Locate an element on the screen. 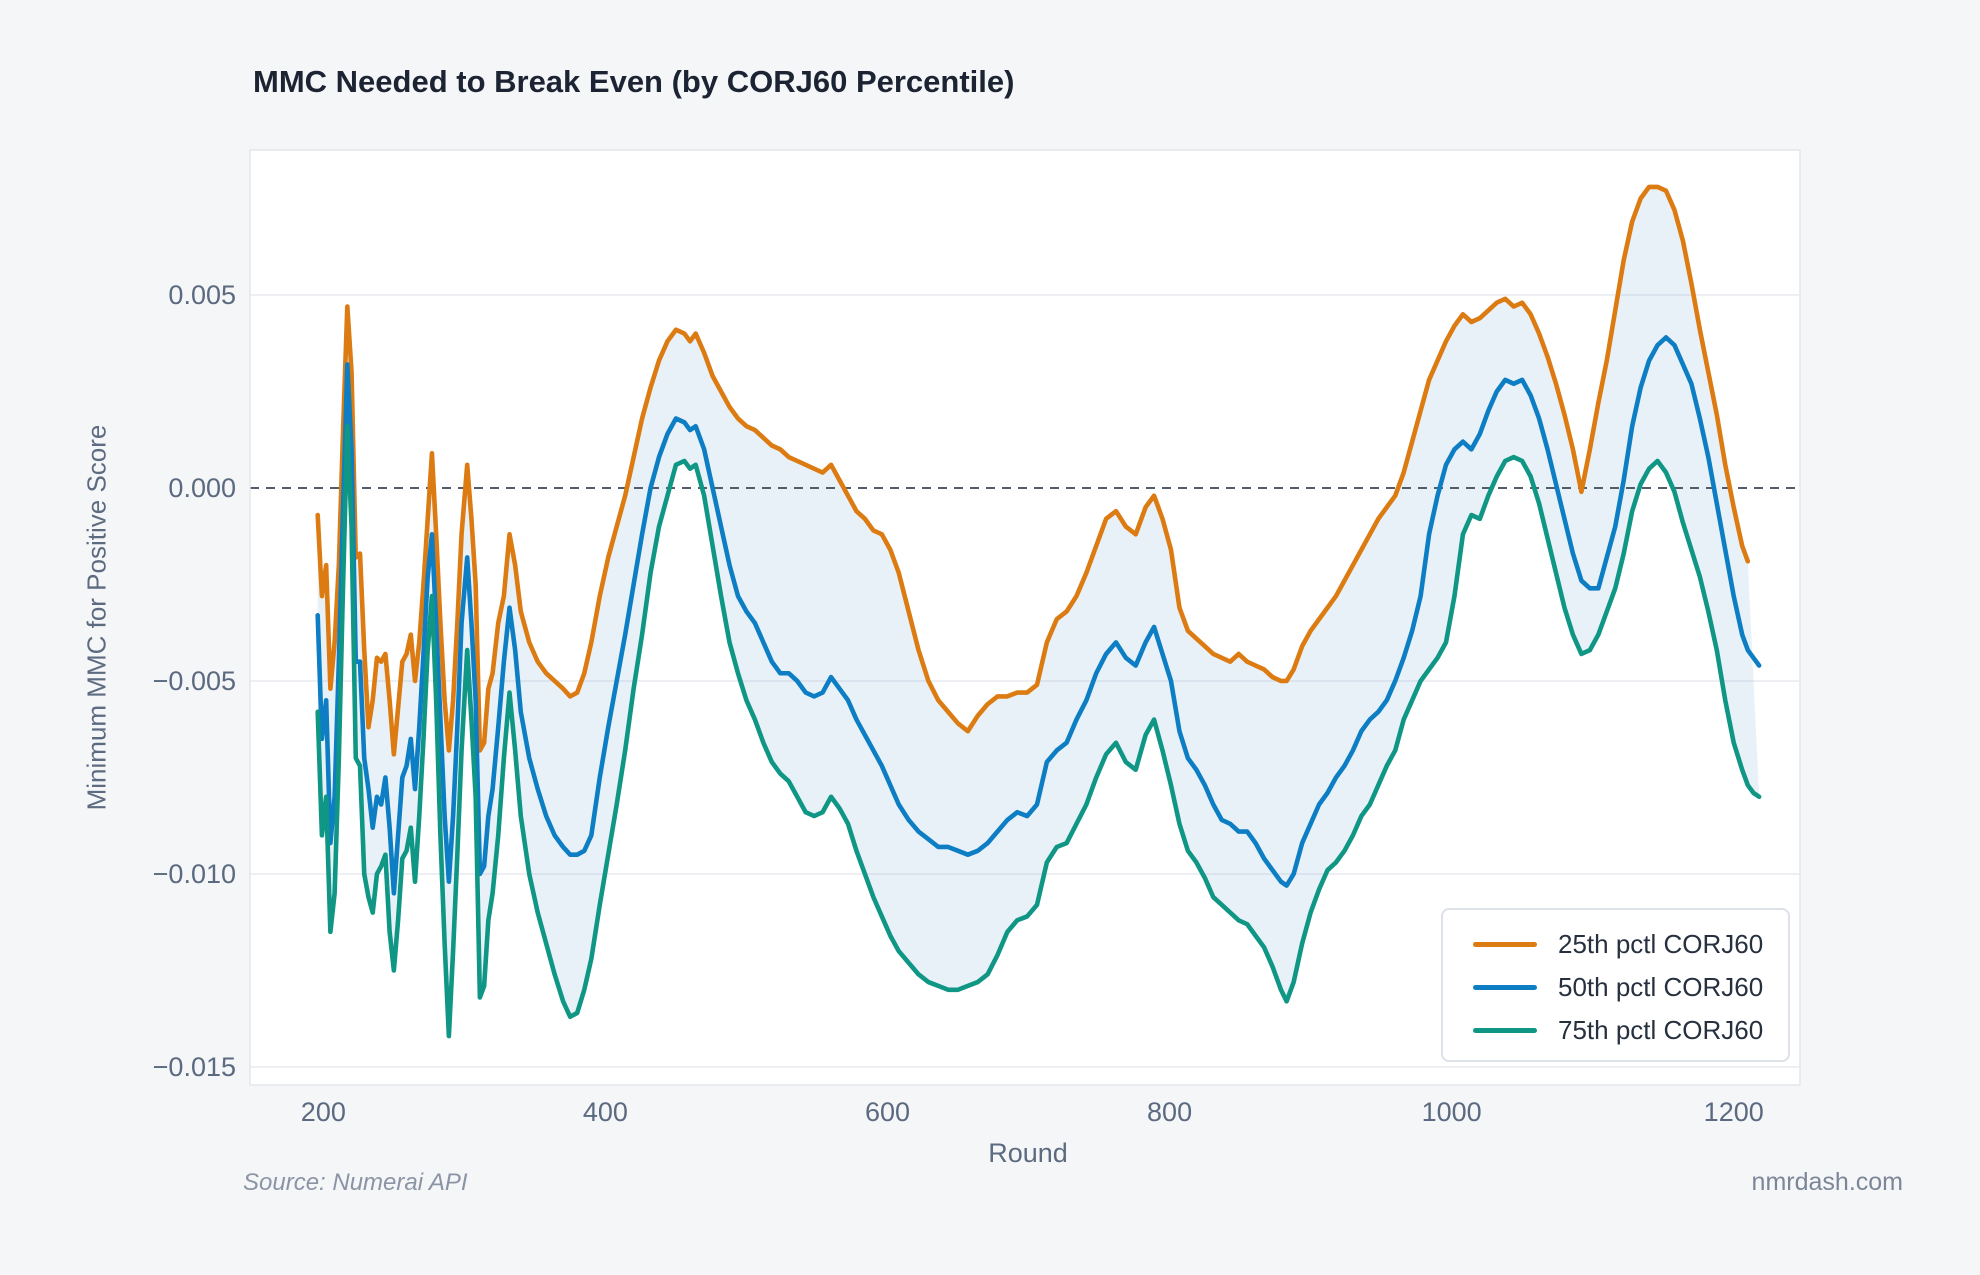 This screenshot has width=1980, height=1275. legend-item-25th: 25th pctl CORJ60 is located at coordinates (1615, 944).